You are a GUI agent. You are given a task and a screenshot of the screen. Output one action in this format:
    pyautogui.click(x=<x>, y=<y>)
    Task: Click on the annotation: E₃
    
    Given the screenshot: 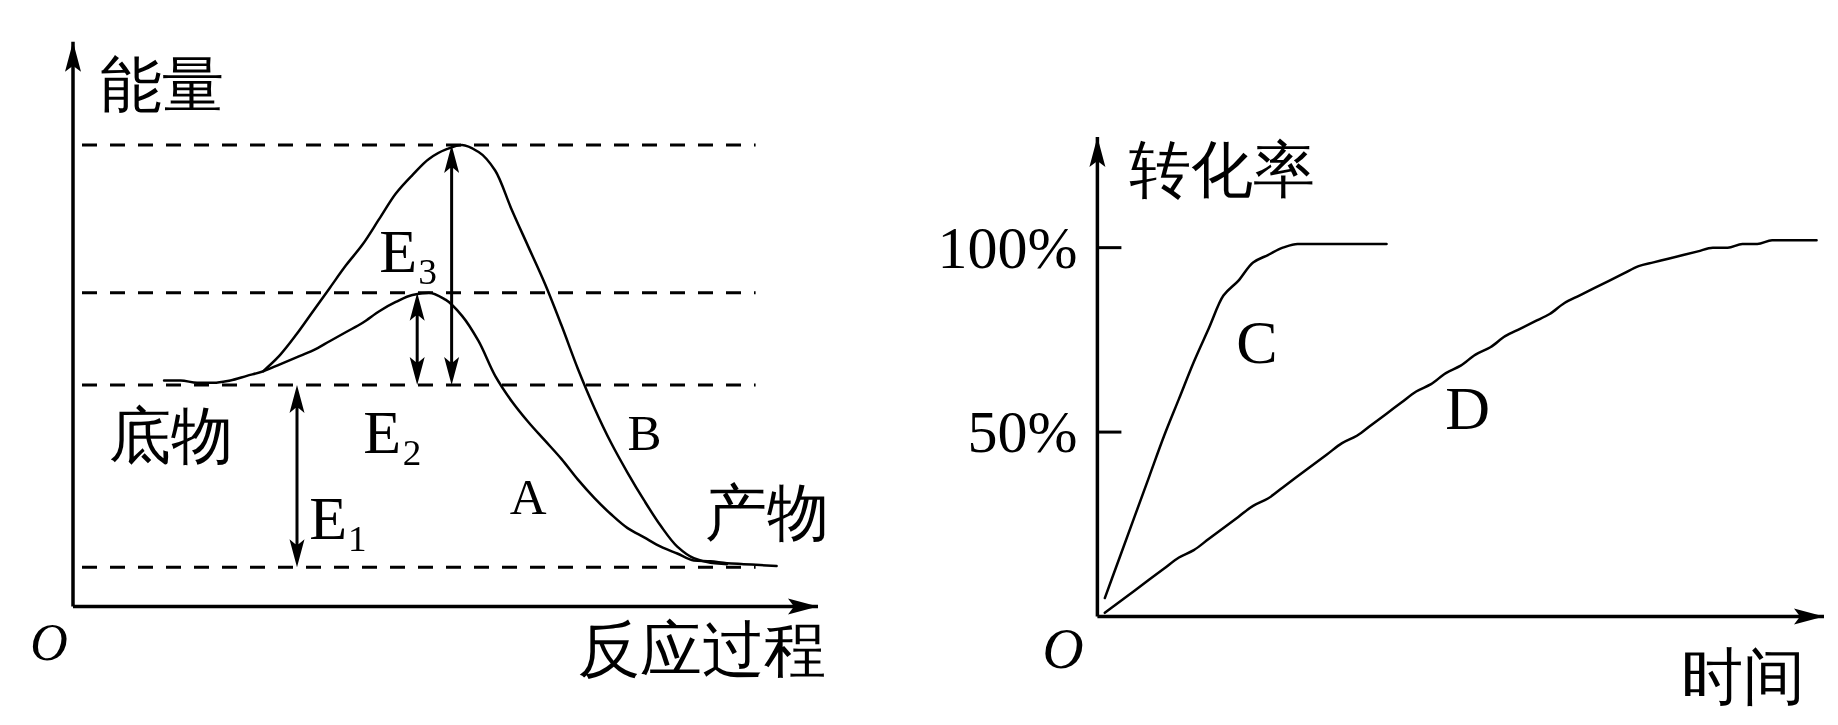 What is the action you would take?
    pyautogui.click(x=409, y=251)
    